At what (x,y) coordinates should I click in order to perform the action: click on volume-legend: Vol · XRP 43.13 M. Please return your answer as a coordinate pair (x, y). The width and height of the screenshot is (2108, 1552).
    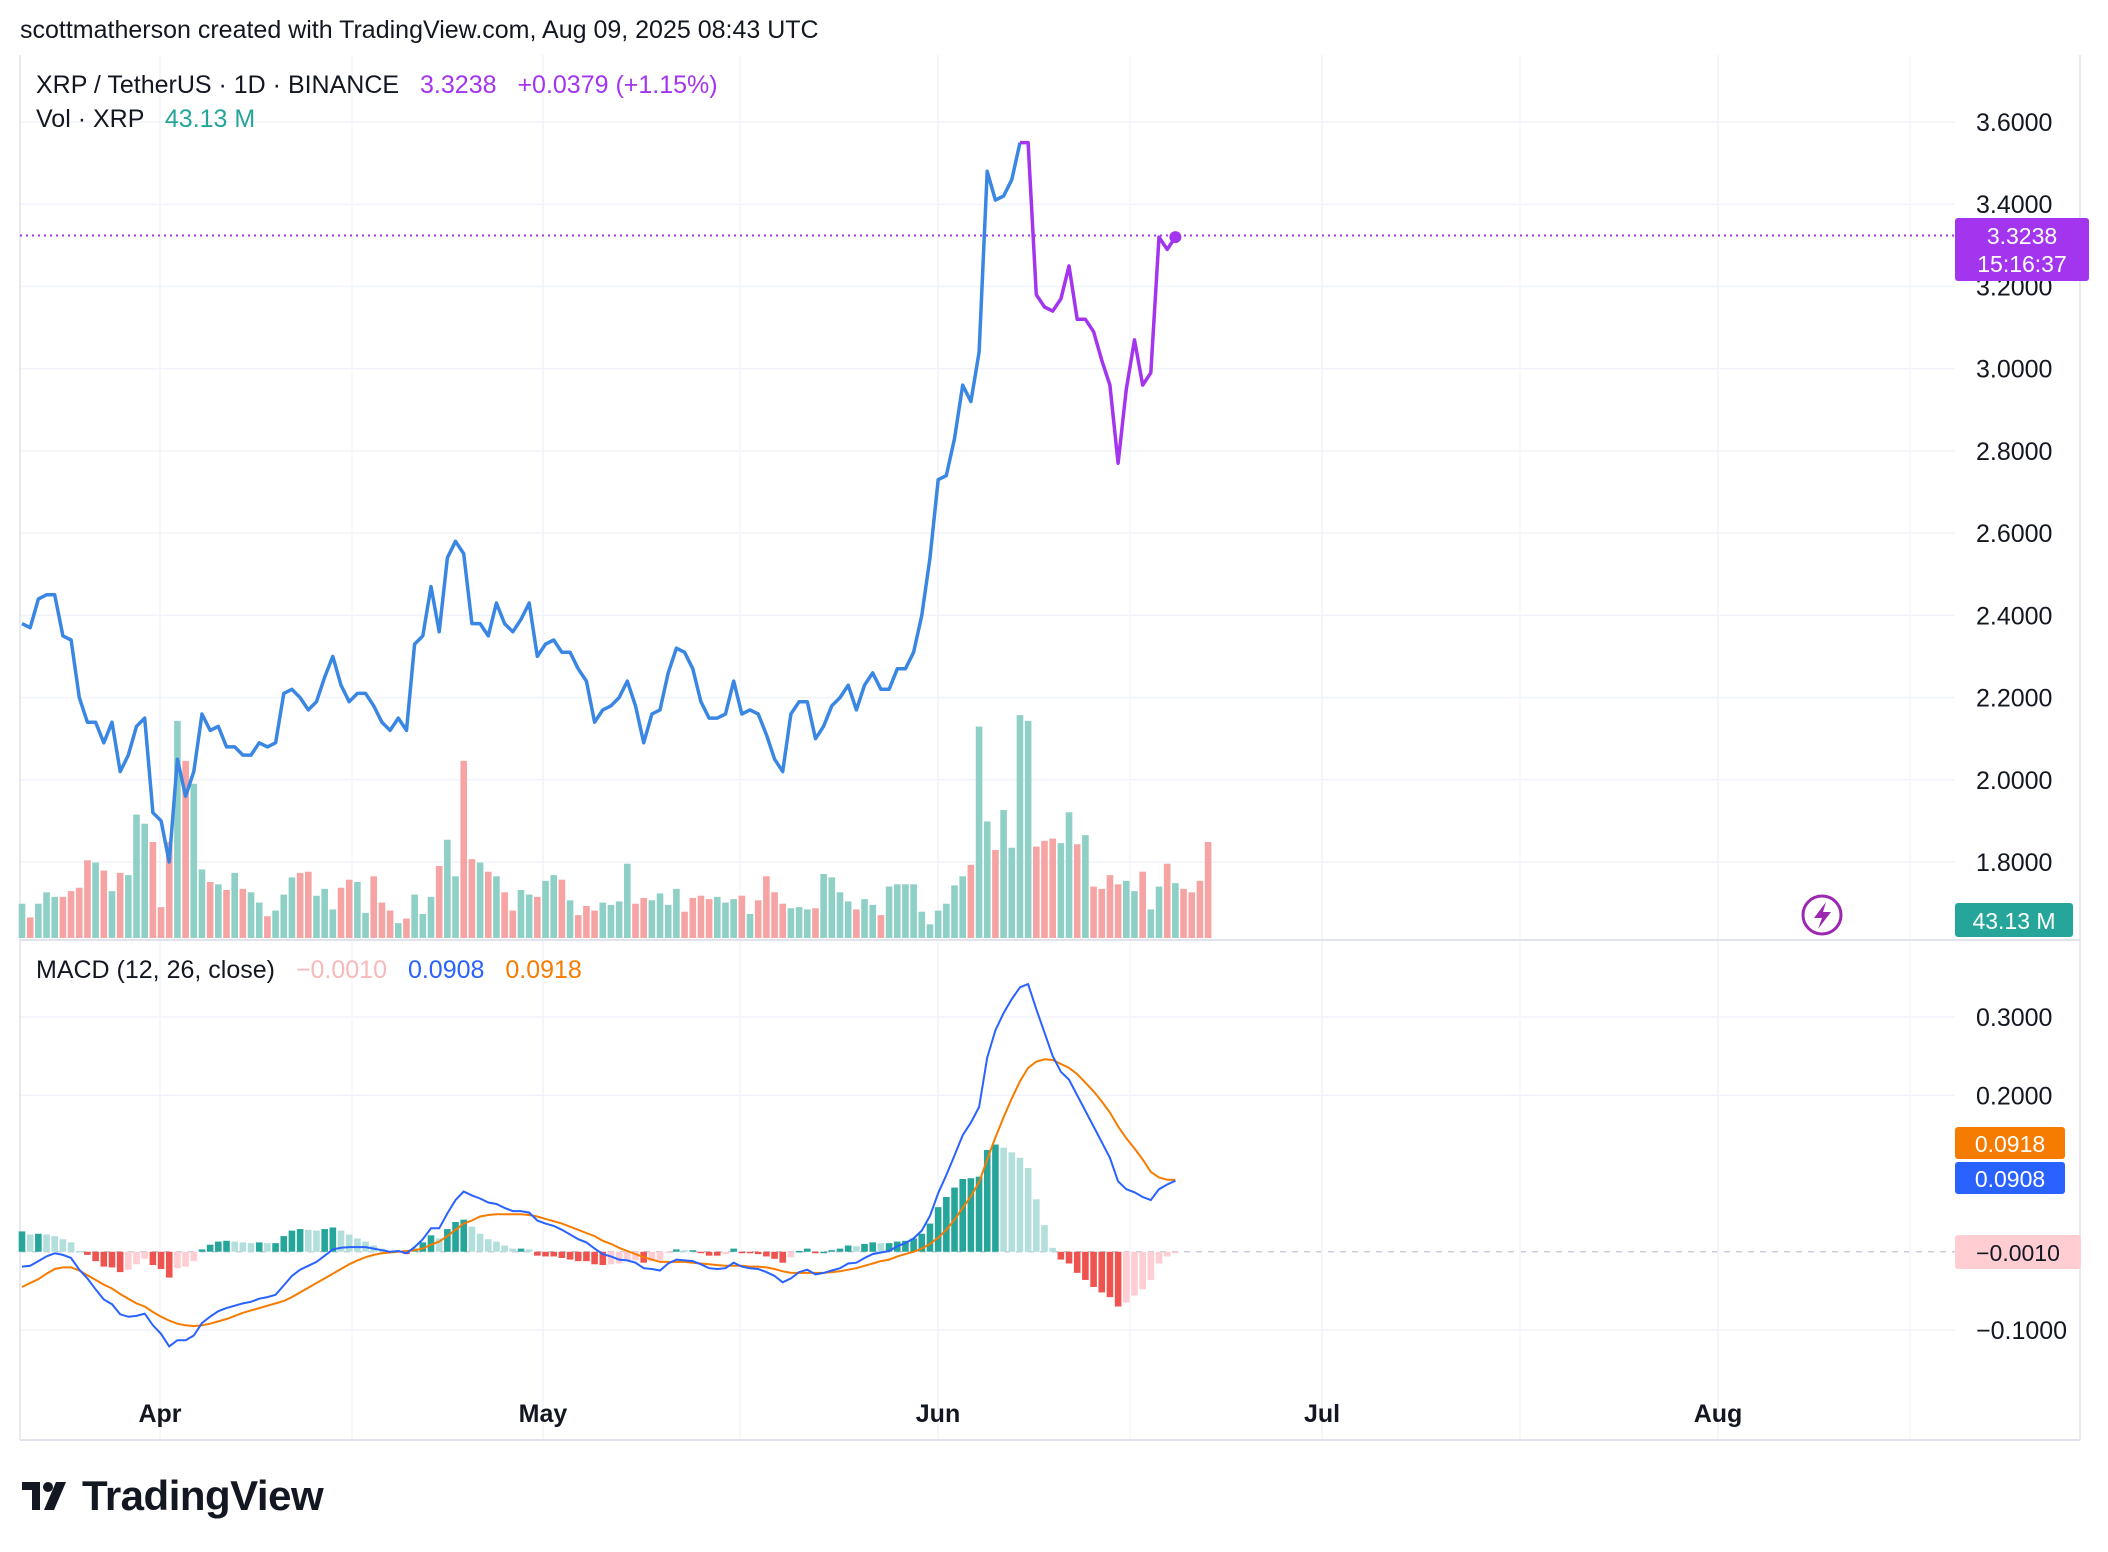
    Looking at the image, I should click on (145, 119).